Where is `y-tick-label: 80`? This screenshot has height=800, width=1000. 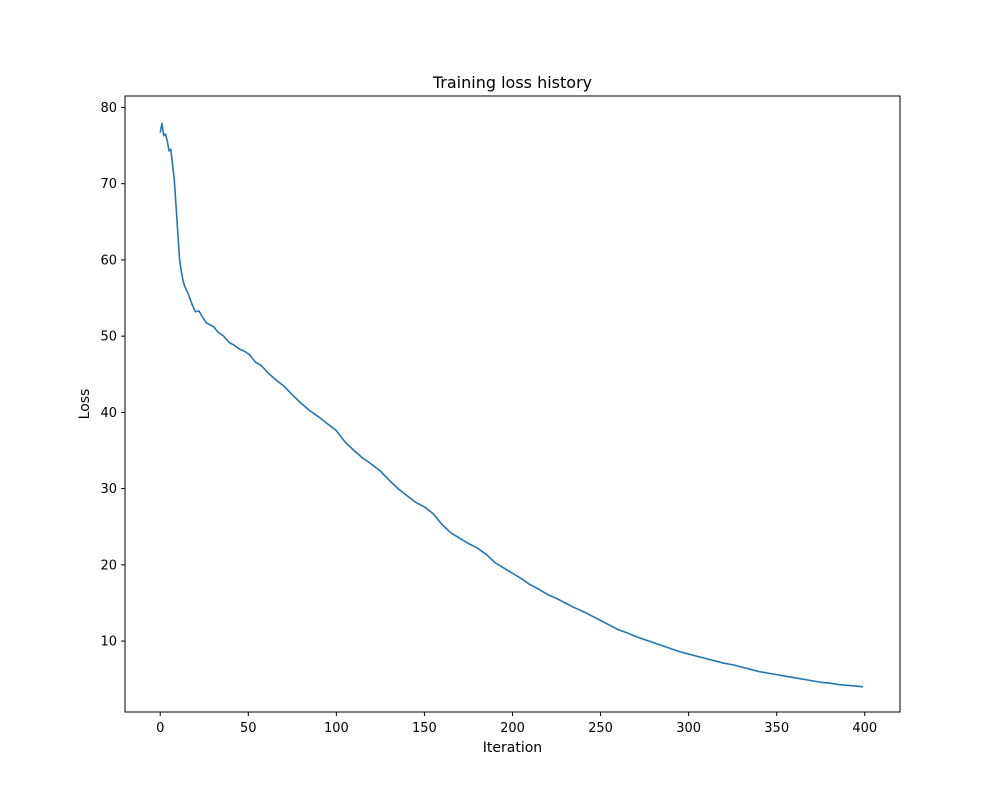 y-tick-label: 80 is located at coordinates (108, 108).